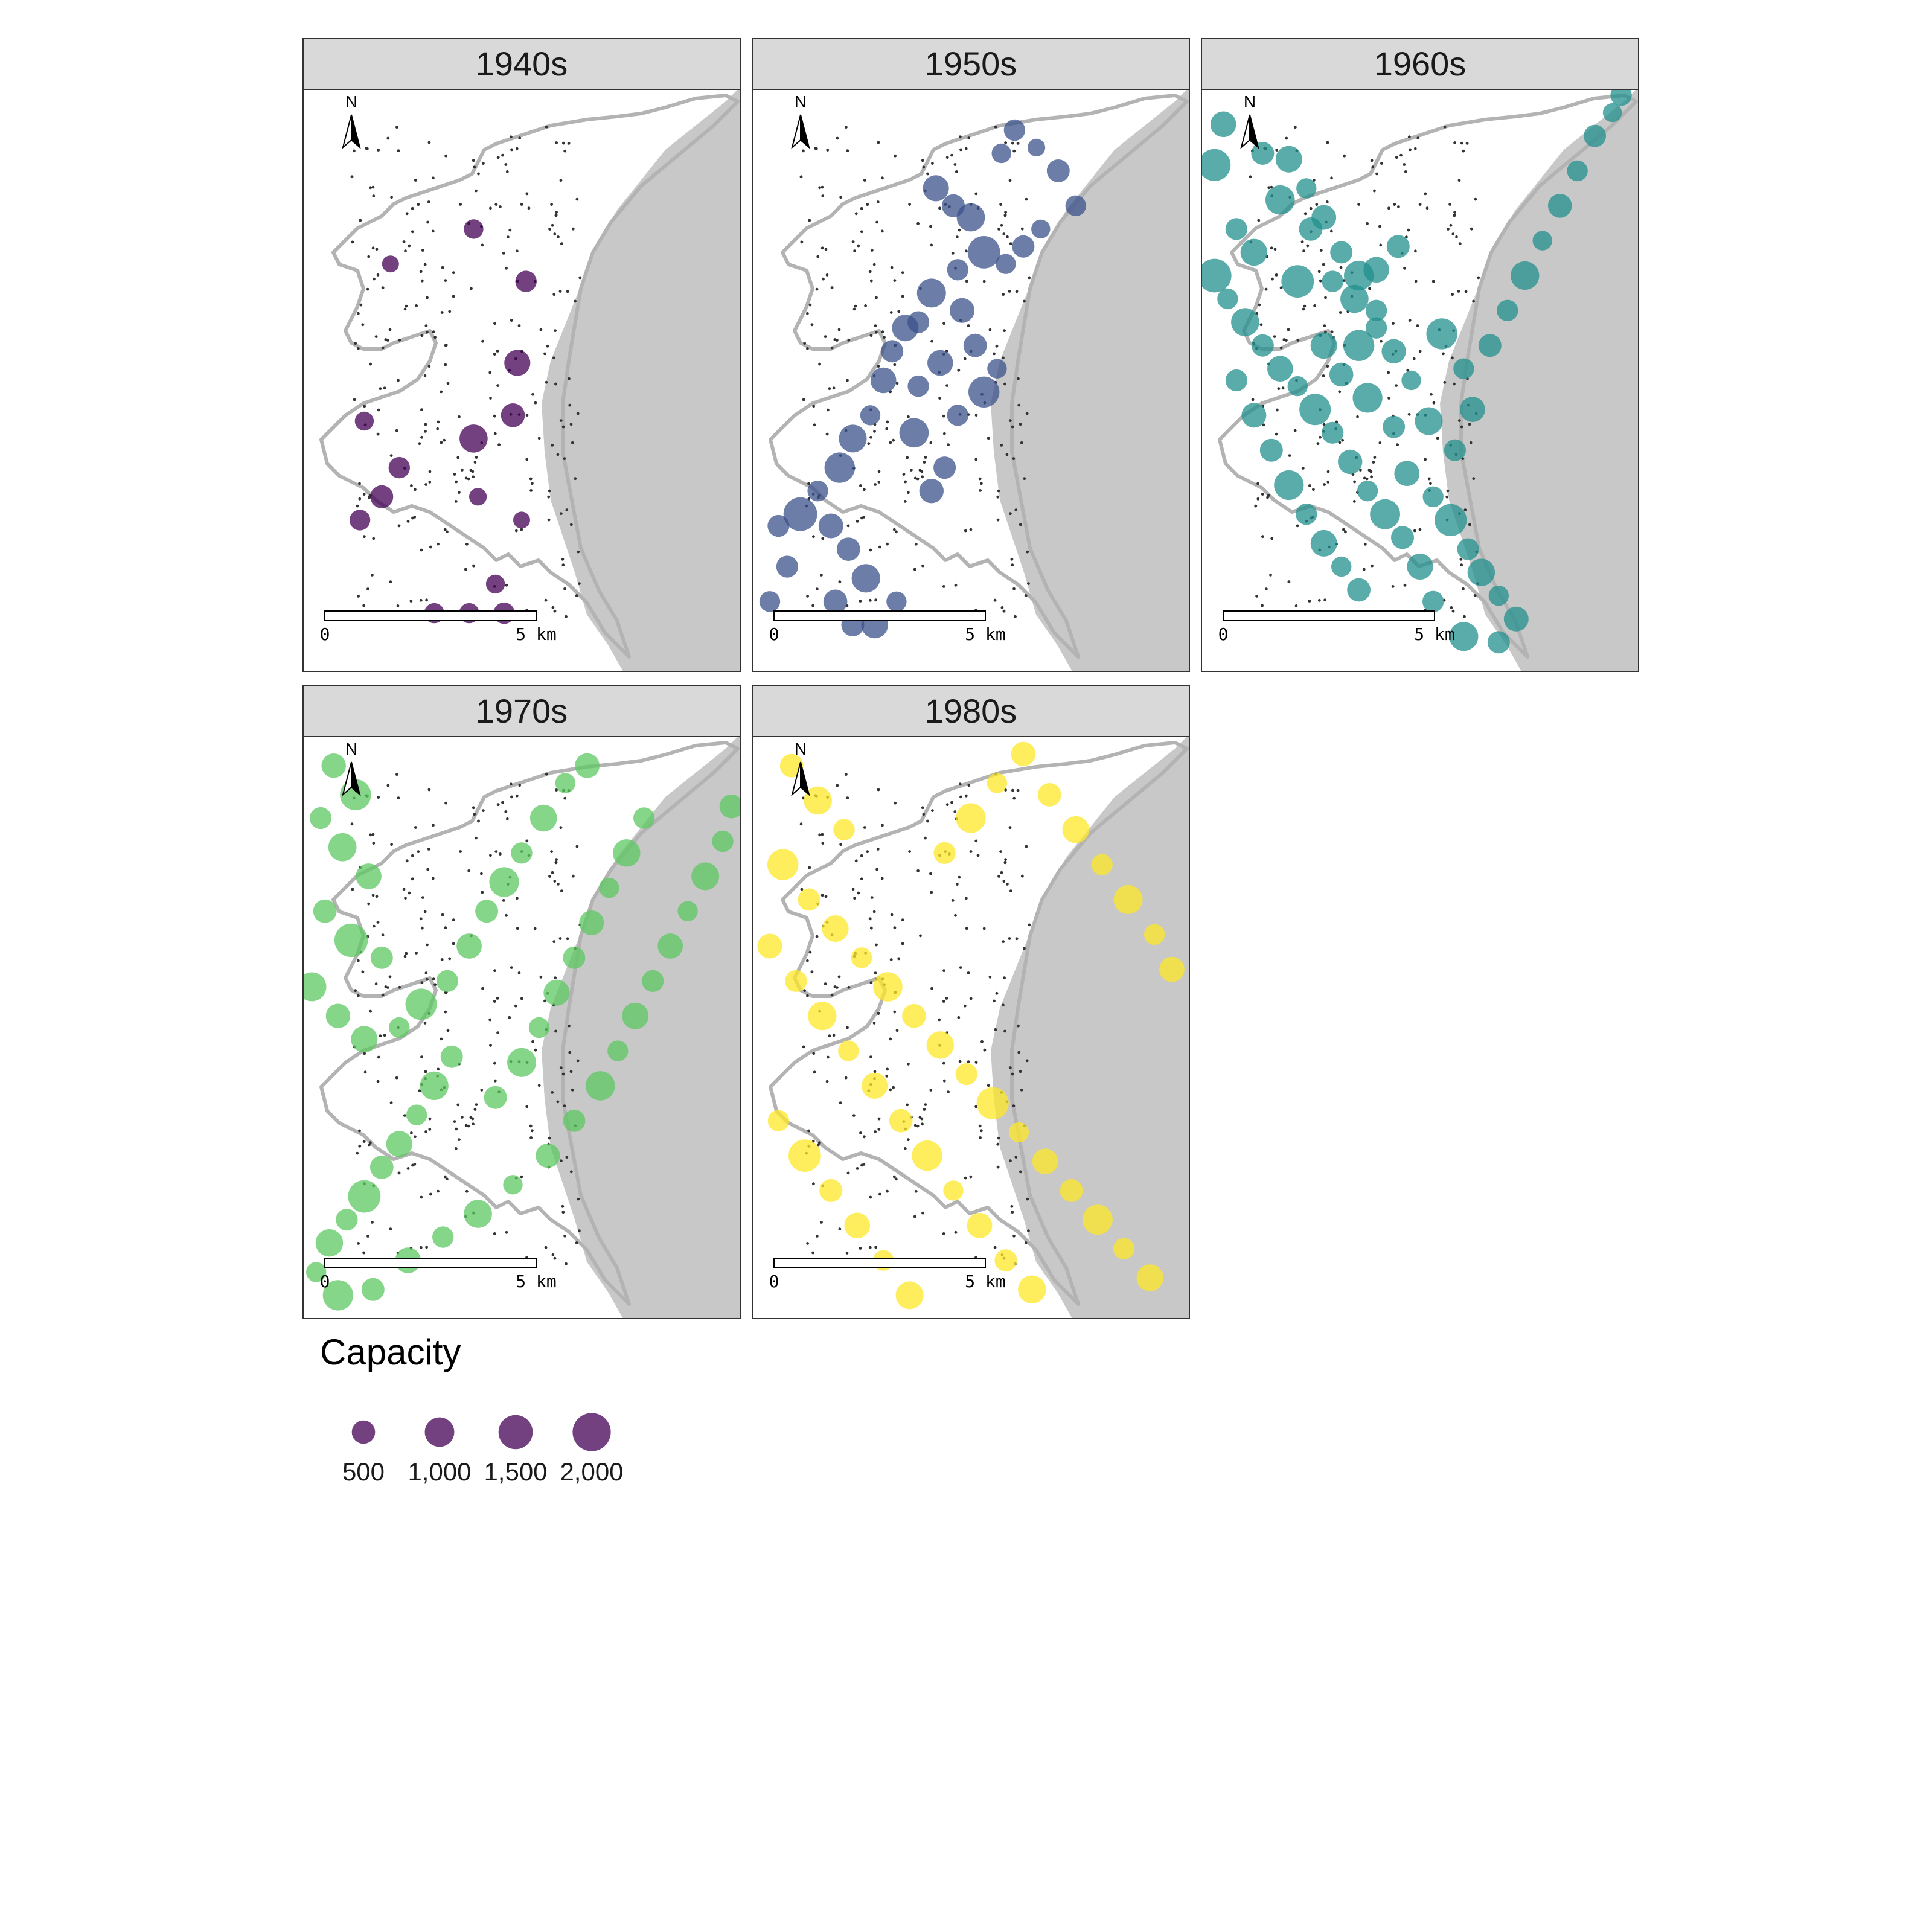 This screenshot has height=1932, width=1932. Describe the element at coordinates (391, 1352) in the screenshot. I see `legend-title: Capacity` at that location.